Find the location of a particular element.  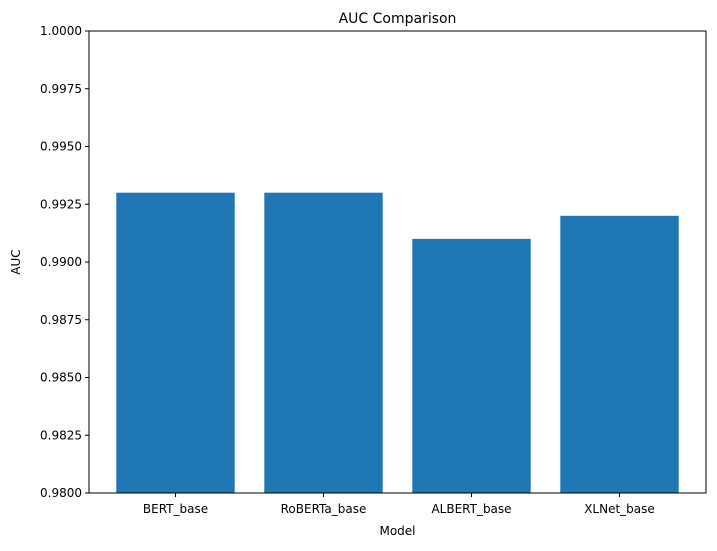

bar-albert-base is located at coordinates (471, 365).